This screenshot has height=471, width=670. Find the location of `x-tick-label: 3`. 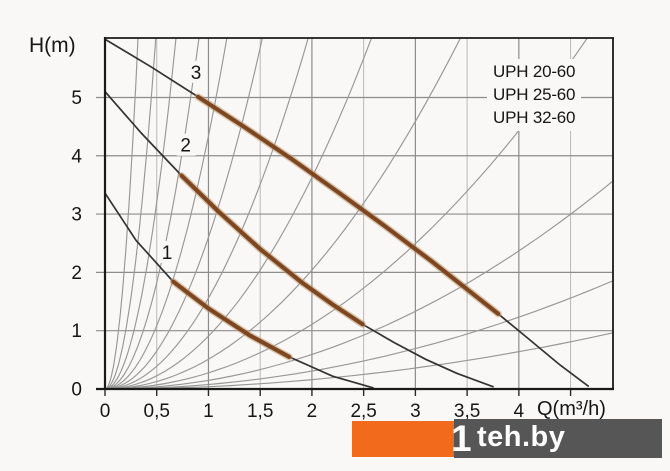

x-tick-label: 3 is located at coordinates (415, 411).